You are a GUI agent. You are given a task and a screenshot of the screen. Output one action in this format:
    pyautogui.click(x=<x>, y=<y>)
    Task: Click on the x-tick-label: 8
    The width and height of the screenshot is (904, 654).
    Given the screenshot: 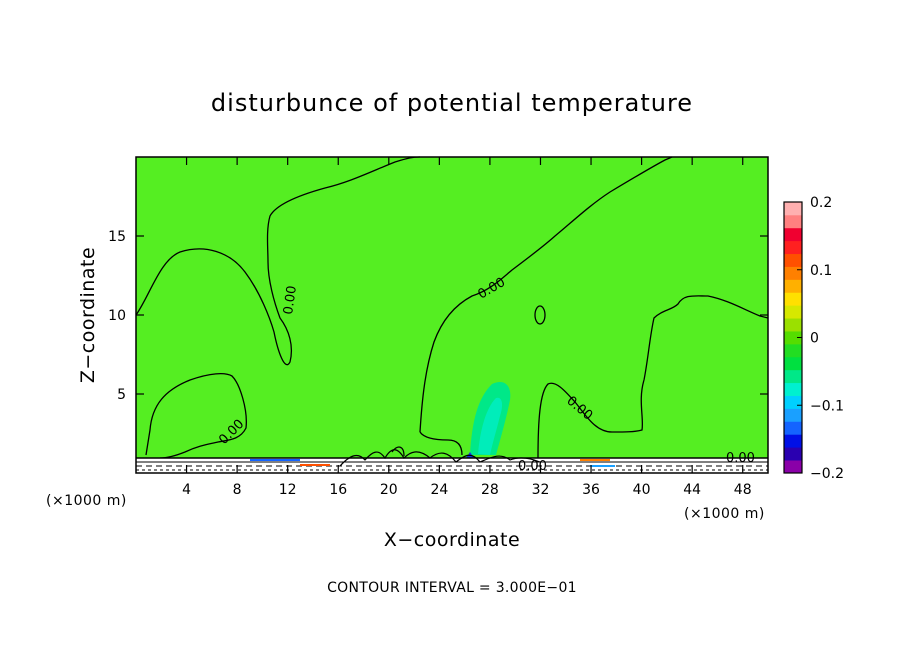 What is the action you would take?
    pyautogui.click(x=237, y=490)
    